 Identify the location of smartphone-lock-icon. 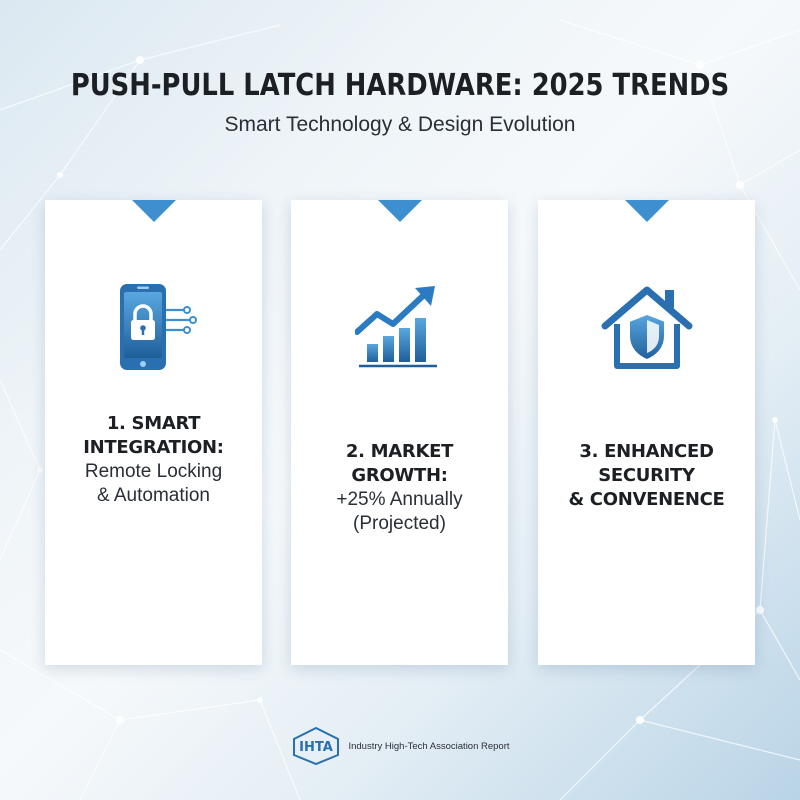
(158, 327).